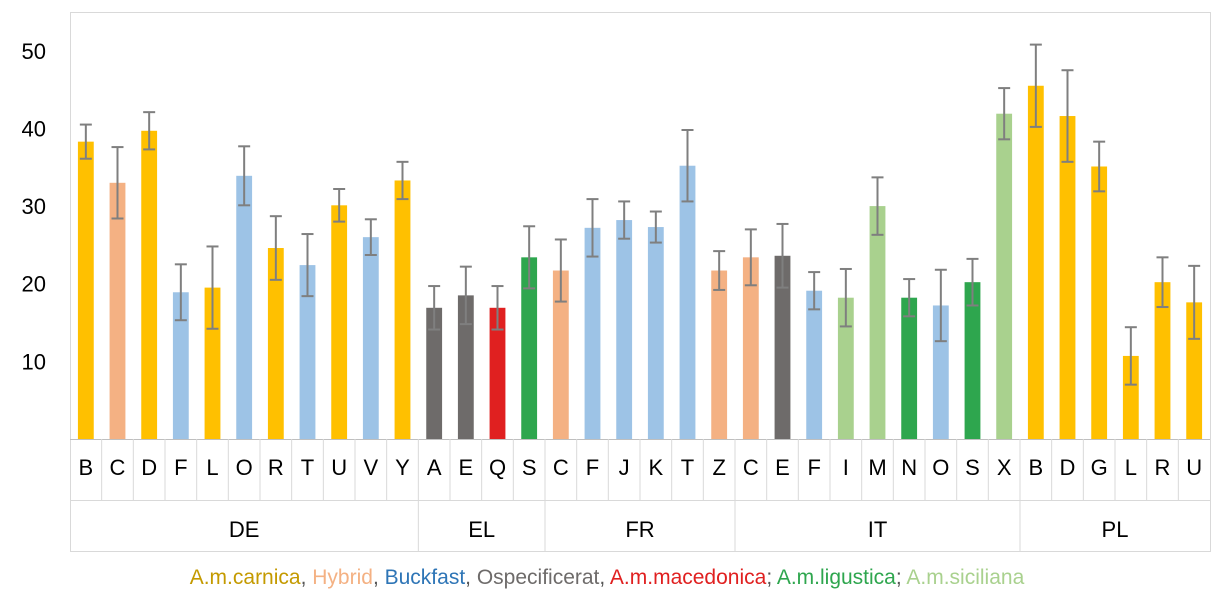 This screenshot has width=1214, height=616. I want to click on x-category-label: N, so click(909, 467).